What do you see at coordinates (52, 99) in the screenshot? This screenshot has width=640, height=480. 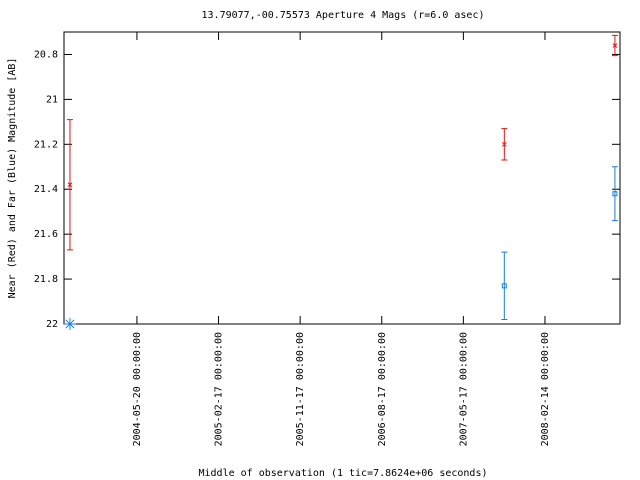 I see `y-tick-label: 21` at bounding box center [52, 99].